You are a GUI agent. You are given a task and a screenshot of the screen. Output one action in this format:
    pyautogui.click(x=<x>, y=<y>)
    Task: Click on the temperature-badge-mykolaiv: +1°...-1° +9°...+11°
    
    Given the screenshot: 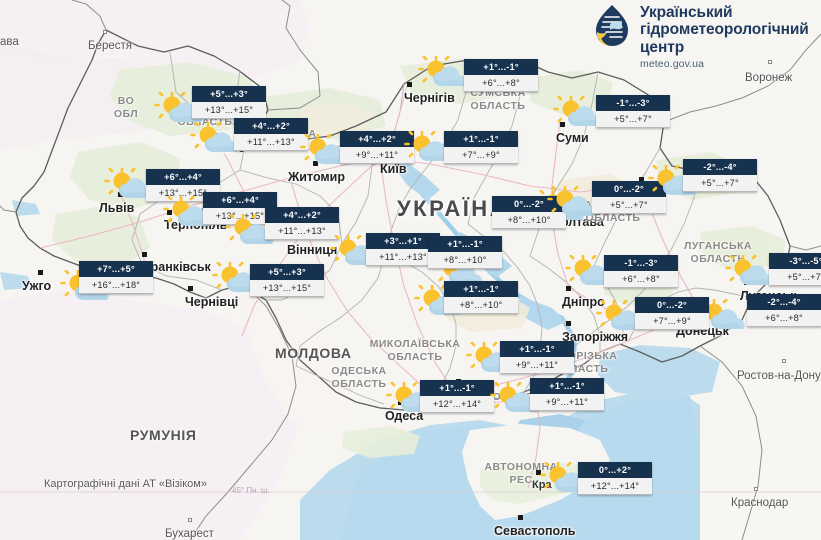 What is the action you would take?
    pyautogui.click(x=537, y=358)
    